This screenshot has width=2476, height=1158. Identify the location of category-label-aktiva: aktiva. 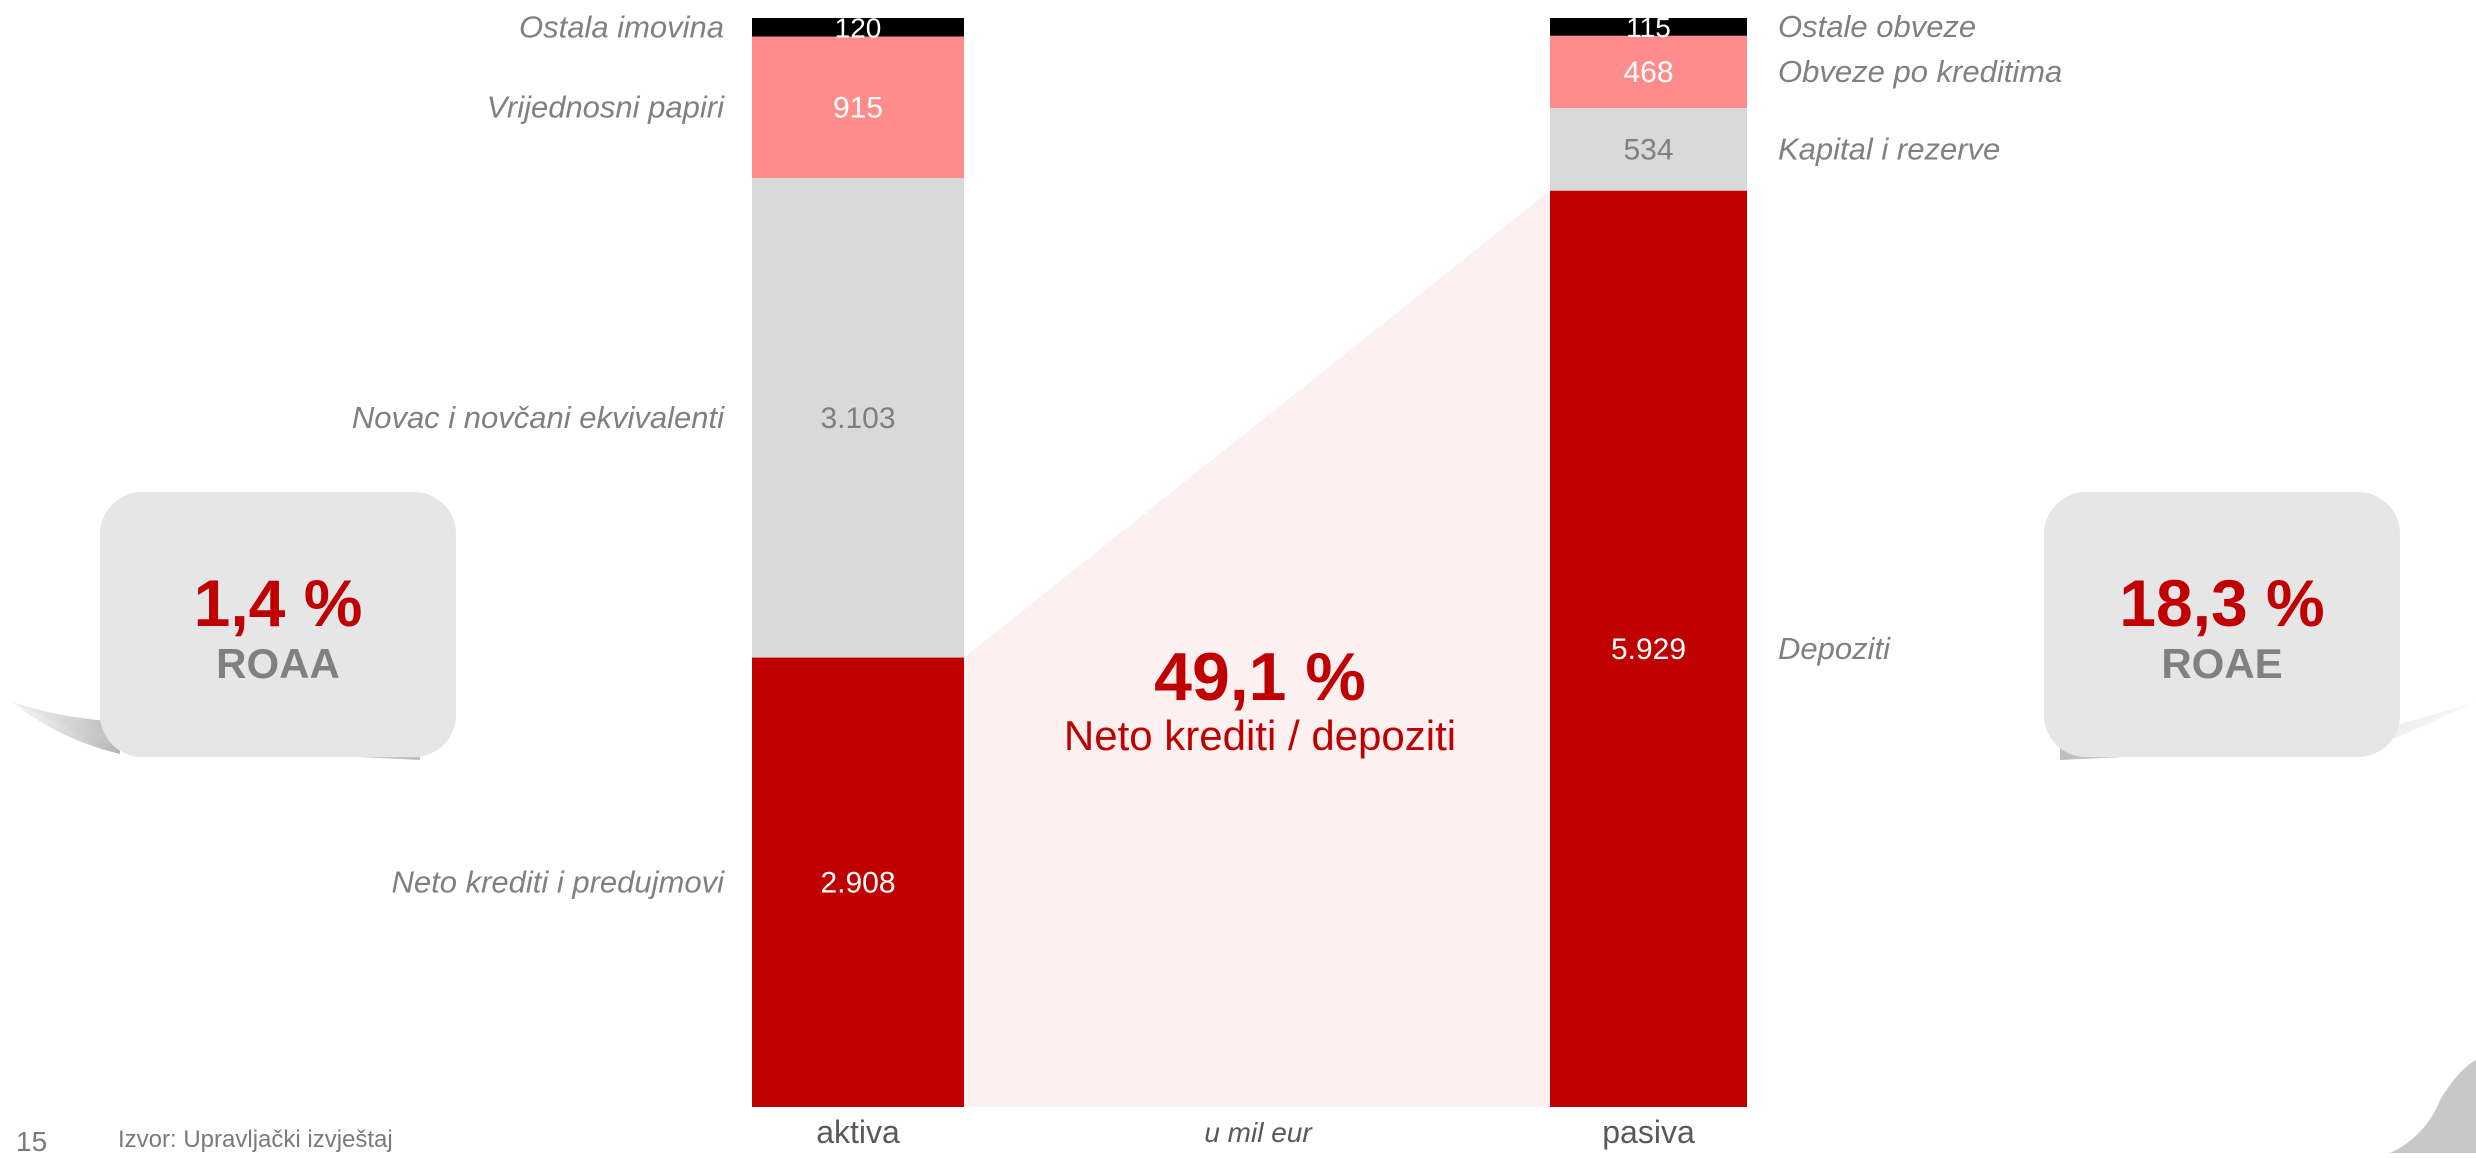
(858, 1132).